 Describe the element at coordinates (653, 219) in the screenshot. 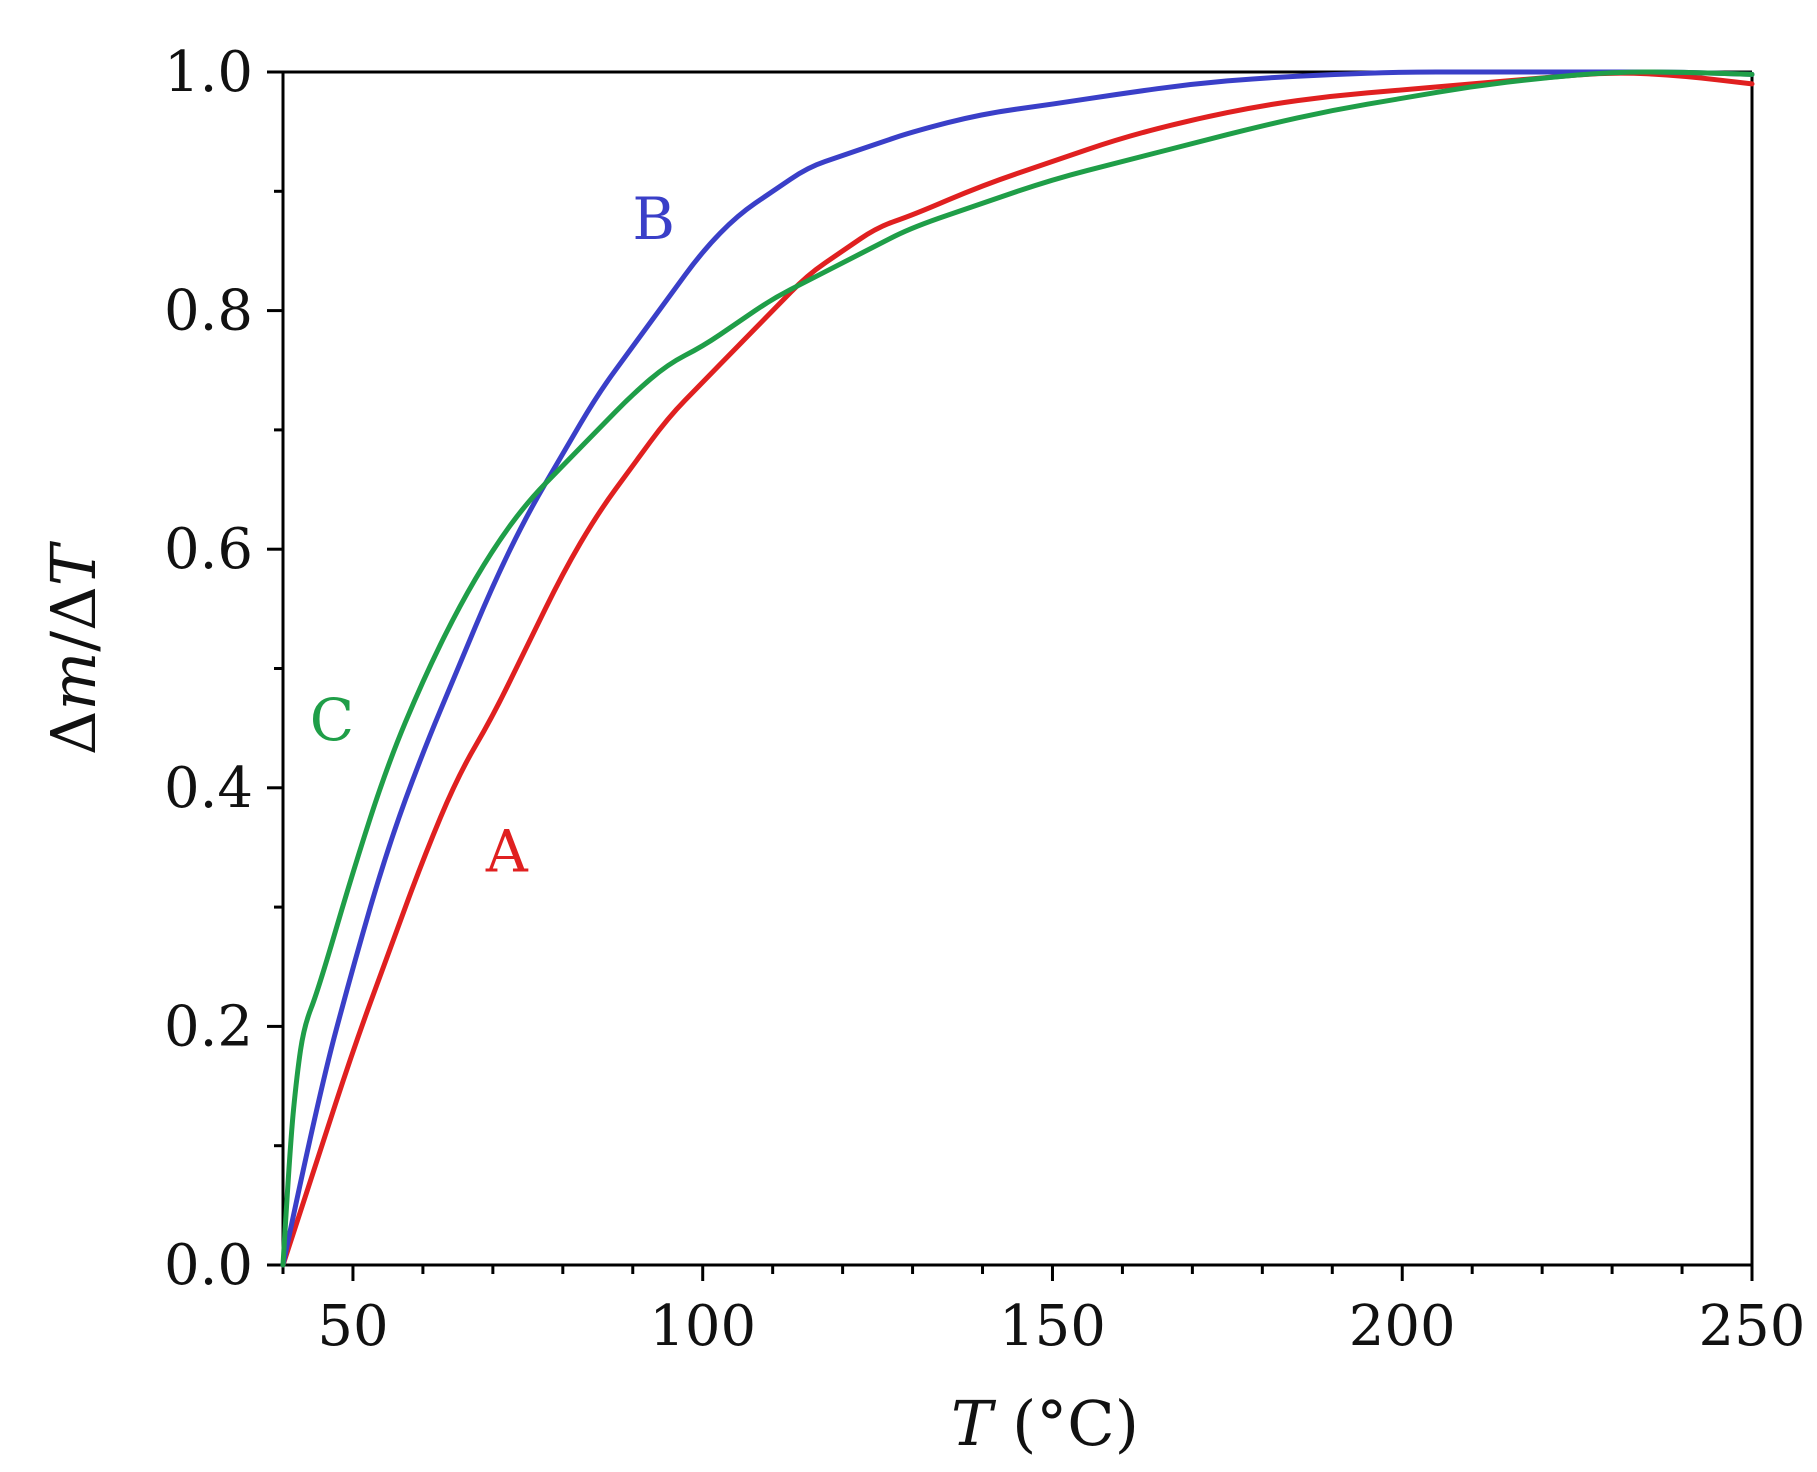

I see `series-label-B: B` at that location.